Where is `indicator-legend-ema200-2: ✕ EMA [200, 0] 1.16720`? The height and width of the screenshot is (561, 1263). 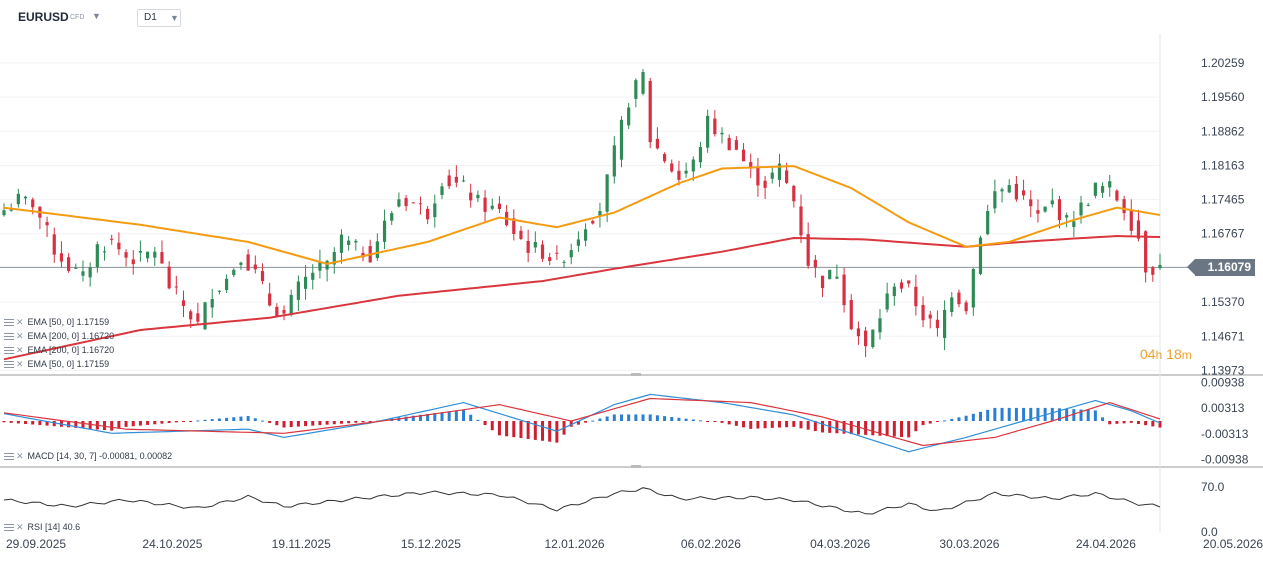
indicator-legend-ema200-2: ✕ EMA [200, 0] 1.16720 is located at coordinates (59, 350).